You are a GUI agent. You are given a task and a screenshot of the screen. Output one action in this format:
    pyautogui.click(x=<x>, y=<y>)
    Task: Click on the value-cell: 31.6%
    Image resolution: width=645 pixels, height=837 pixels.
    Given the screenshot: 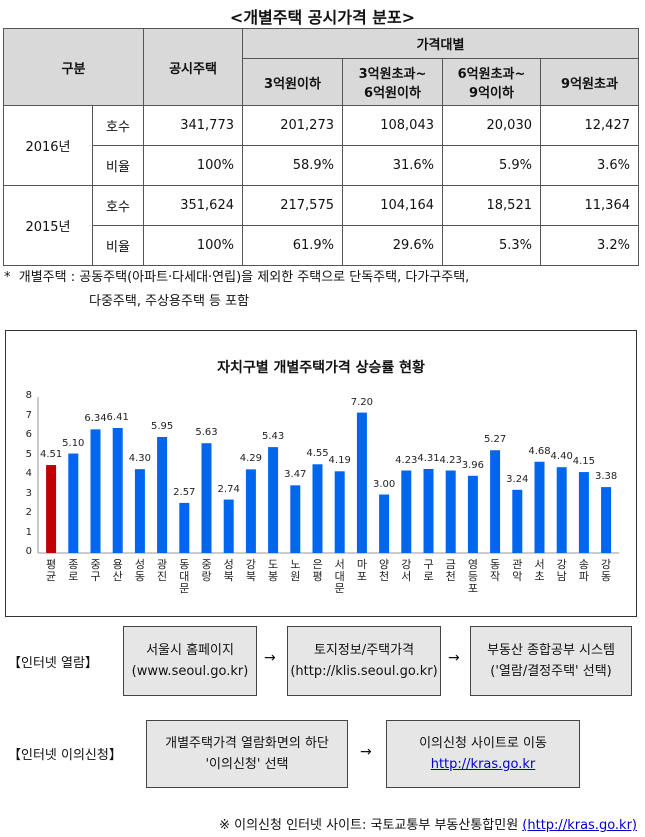 What is the action you would take?
    pyautogui.click(x=392, y=165)
    